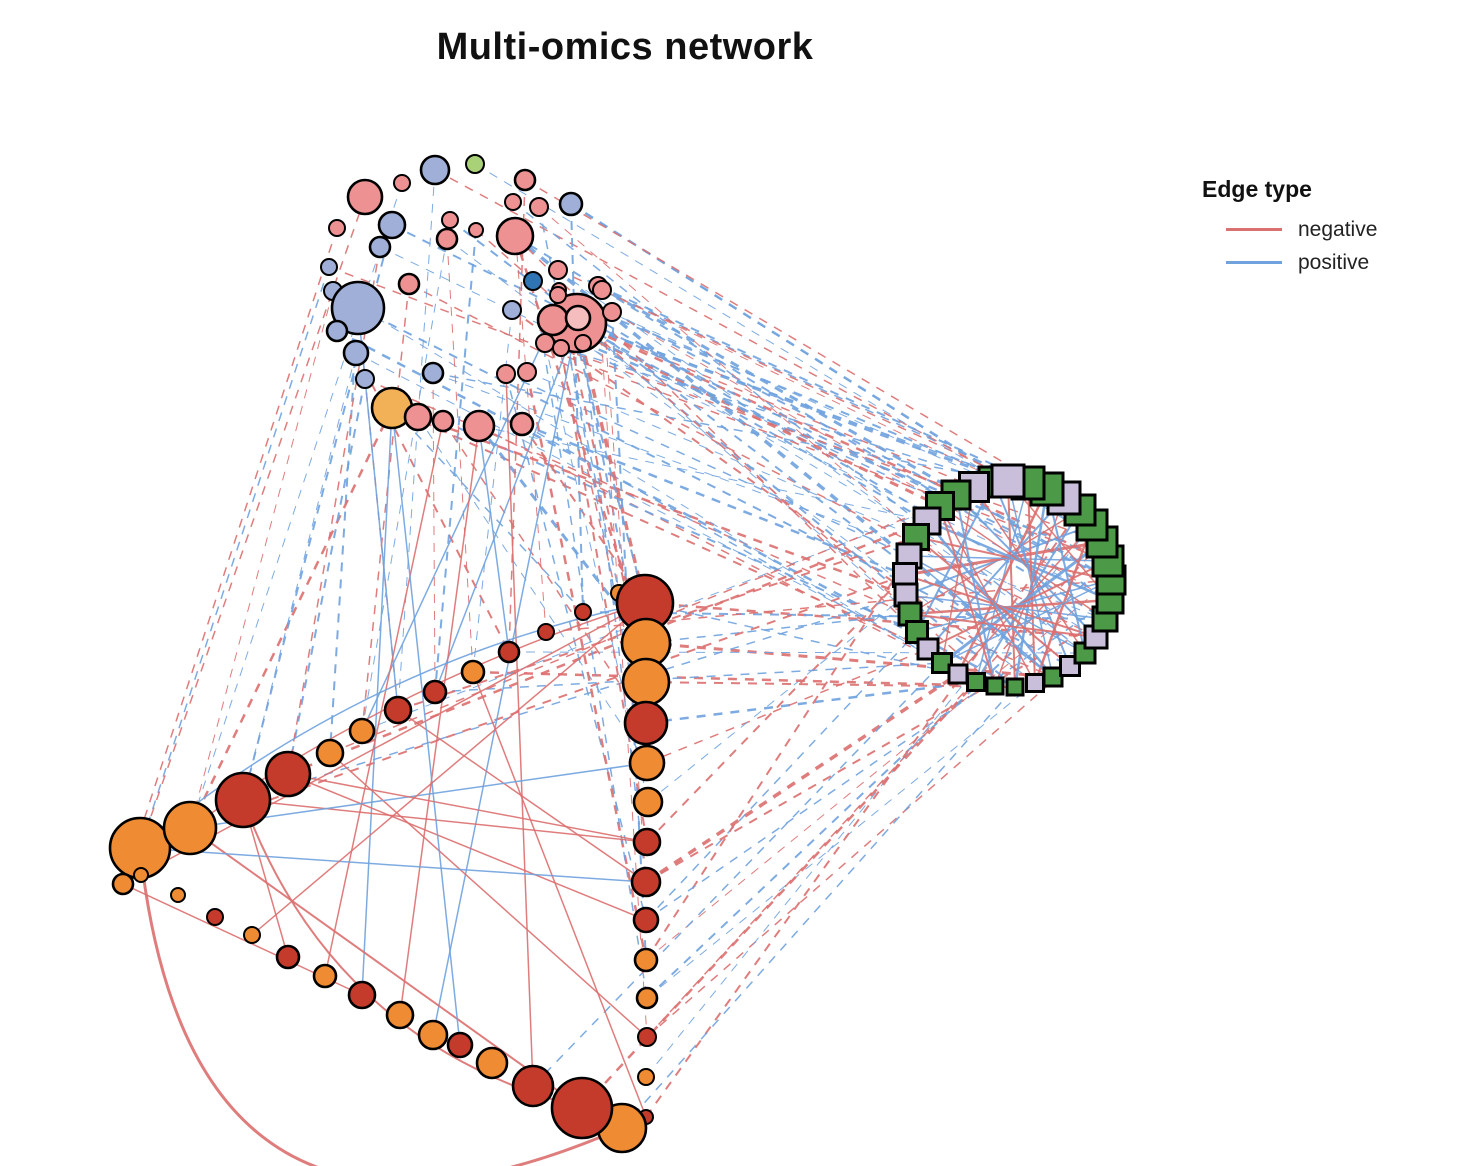 The width and height of the screenshot is (1458, 1166). What do you see at coordinates (1257, 189) in the screenshot?
I see `legend-title: Edge type` at bounding box center [1257, 189].